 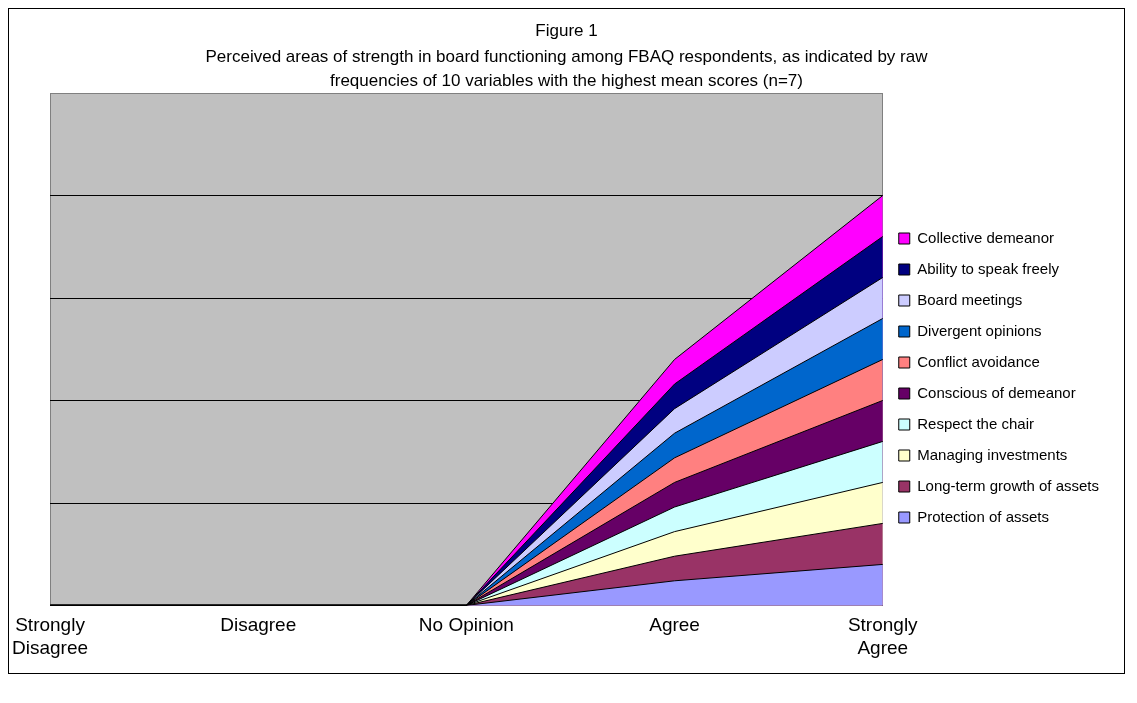 What do you see at coordinates (466, 624) in the screenshot?
I see `x-tick-label: No Opinion` at bounding box center [466, 624].